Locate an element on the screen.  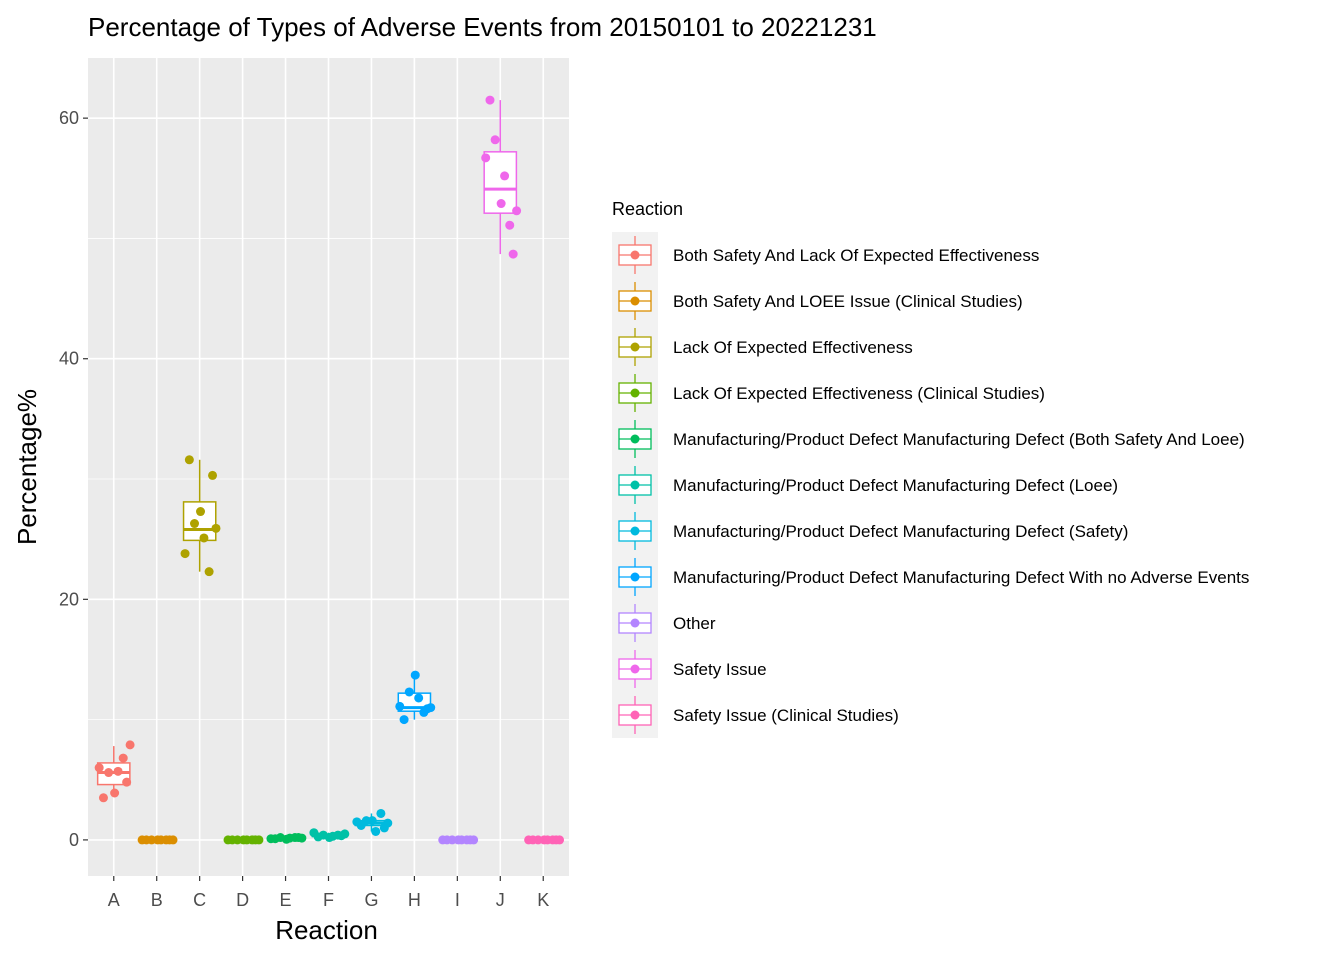
x-tick-label: I is located at coordinates (457, 900).